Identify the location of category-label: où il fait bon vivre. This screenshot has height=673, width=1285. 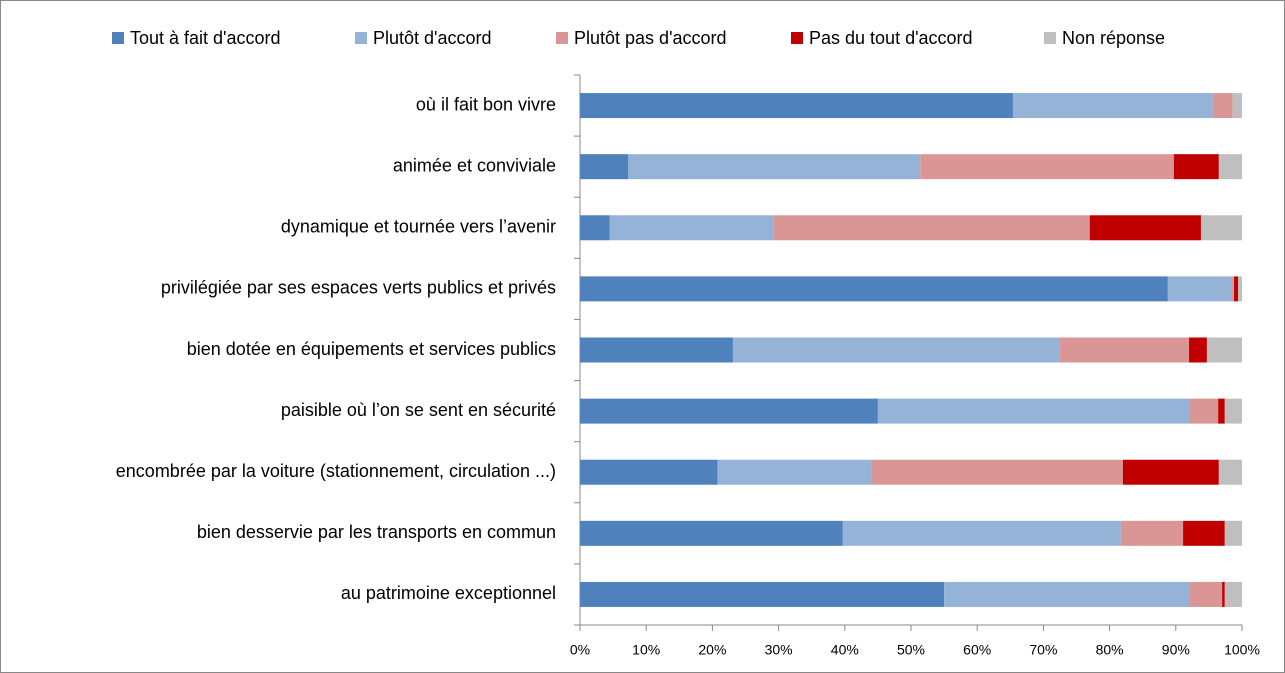
(486, 104).